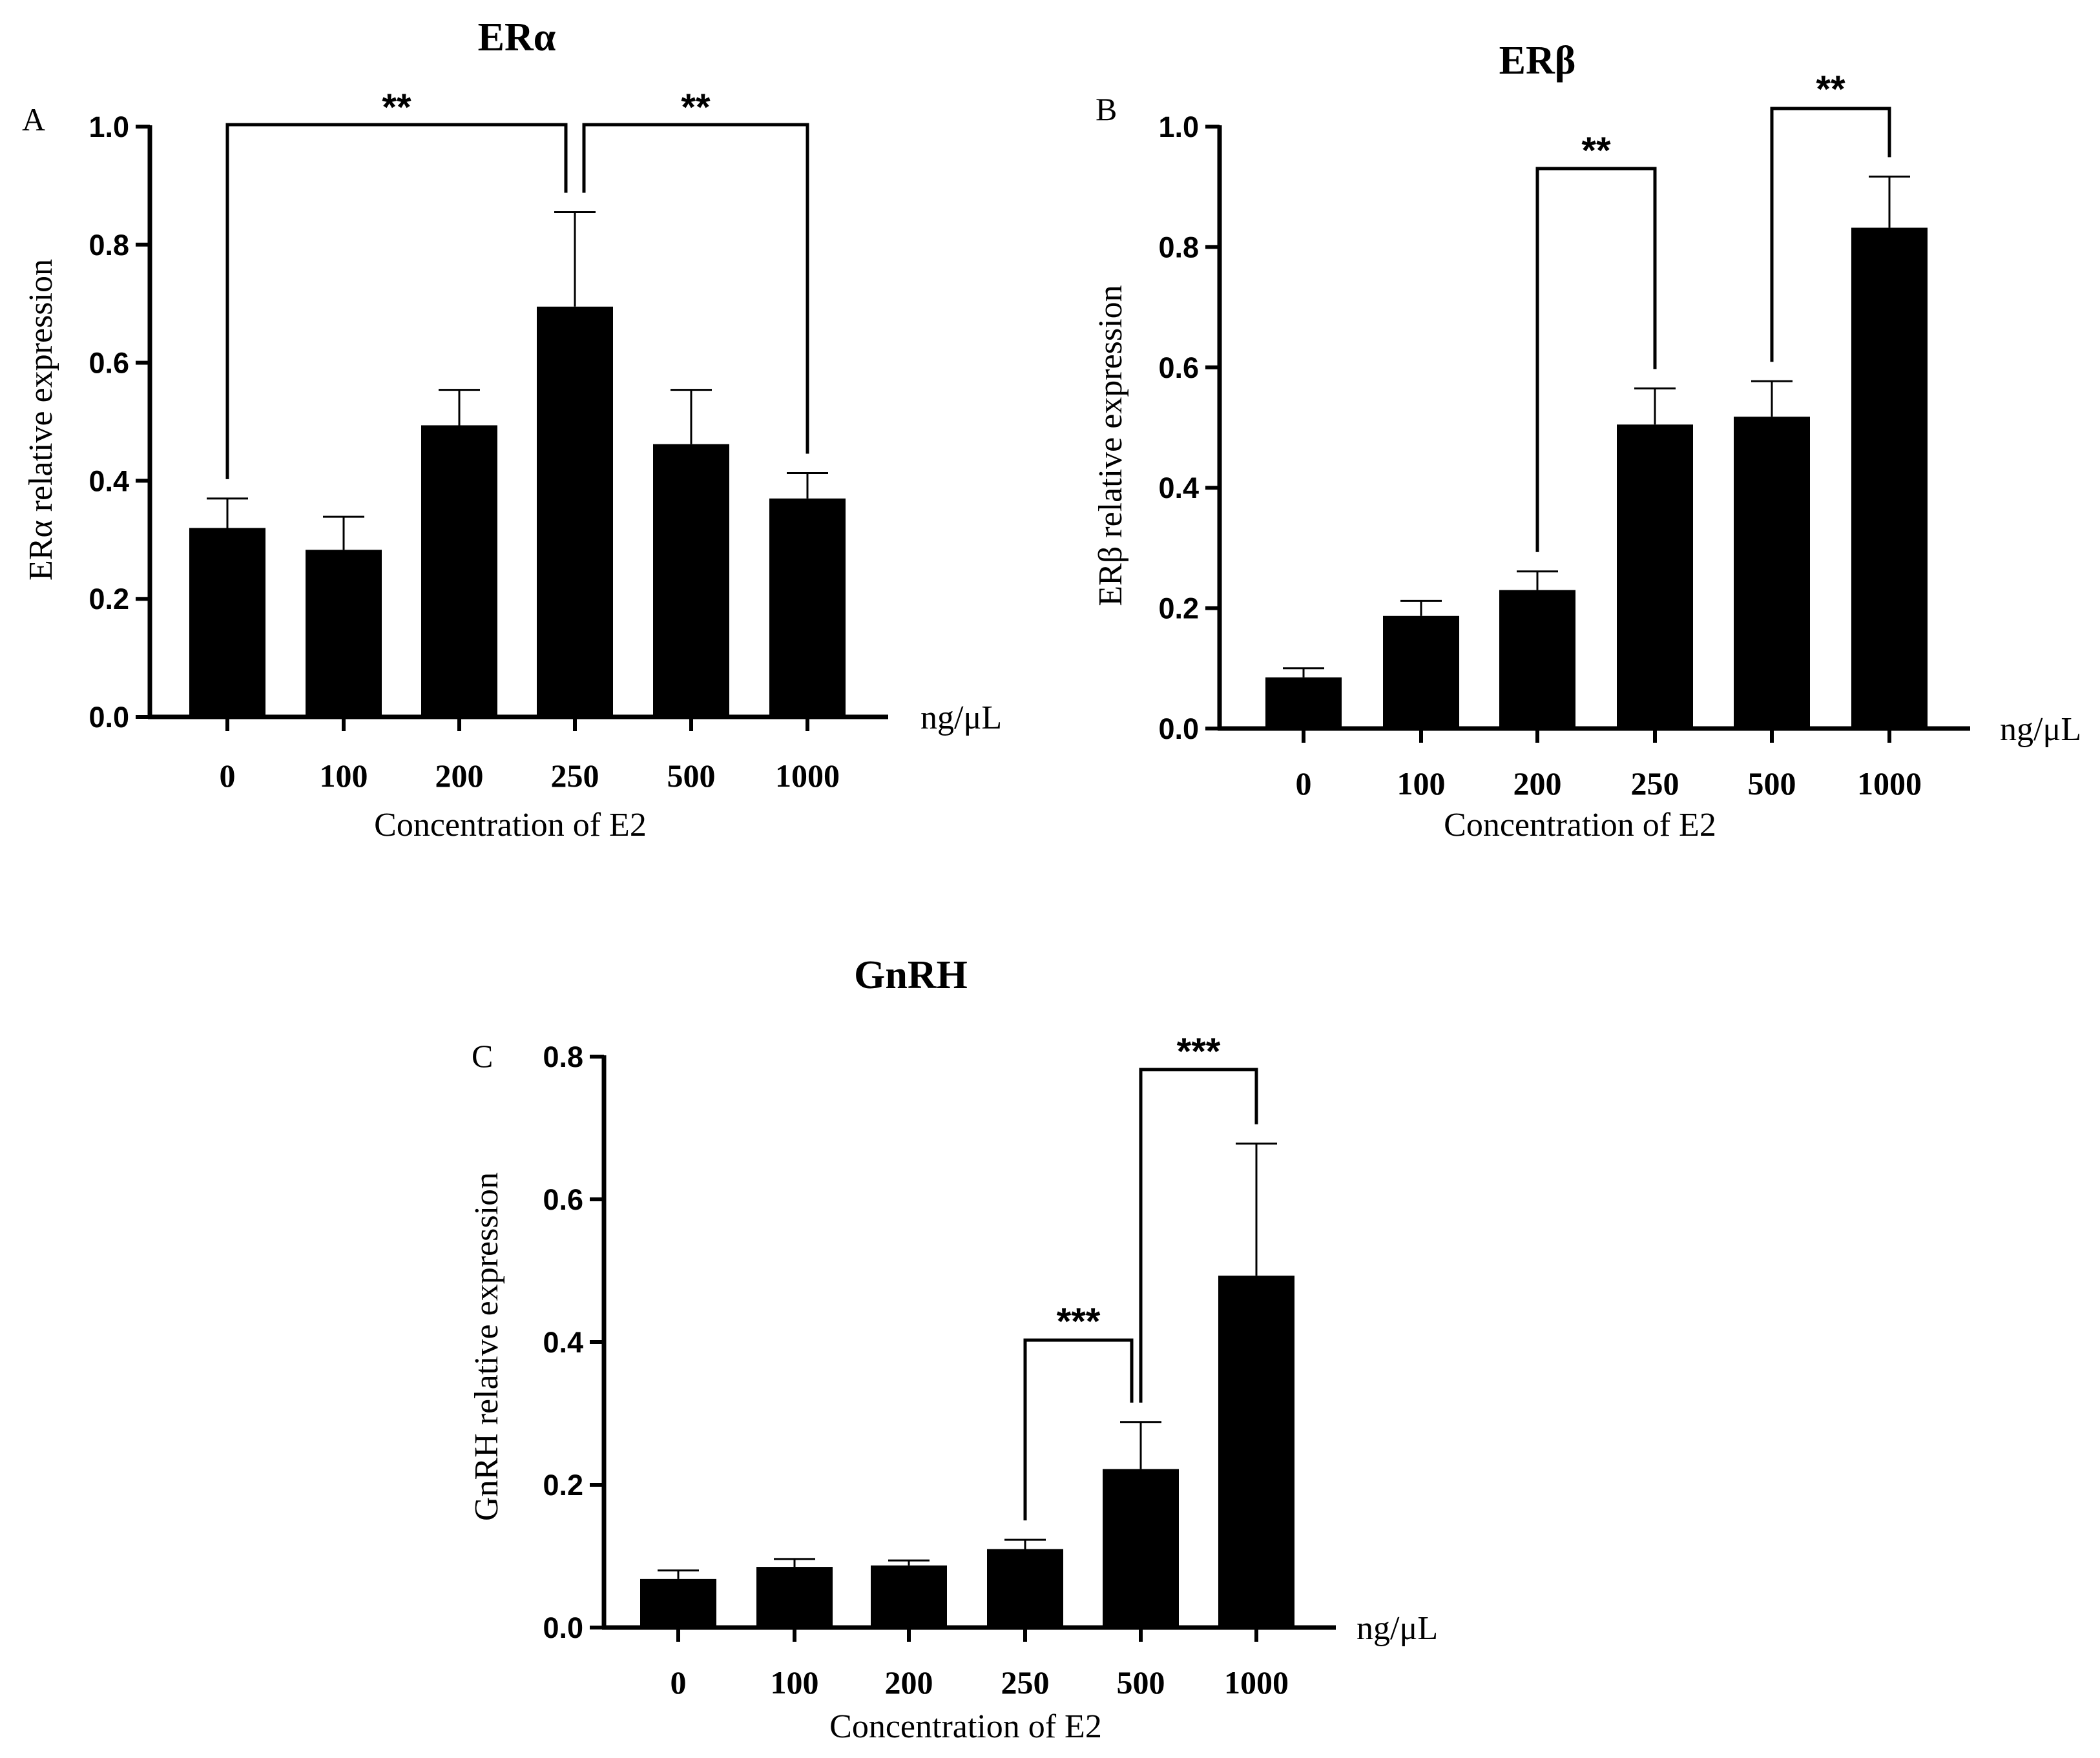  Describe the element at coordinates (41, 420) in the screenshot. I see `y-axis-title: ERα relative expression` at that location.